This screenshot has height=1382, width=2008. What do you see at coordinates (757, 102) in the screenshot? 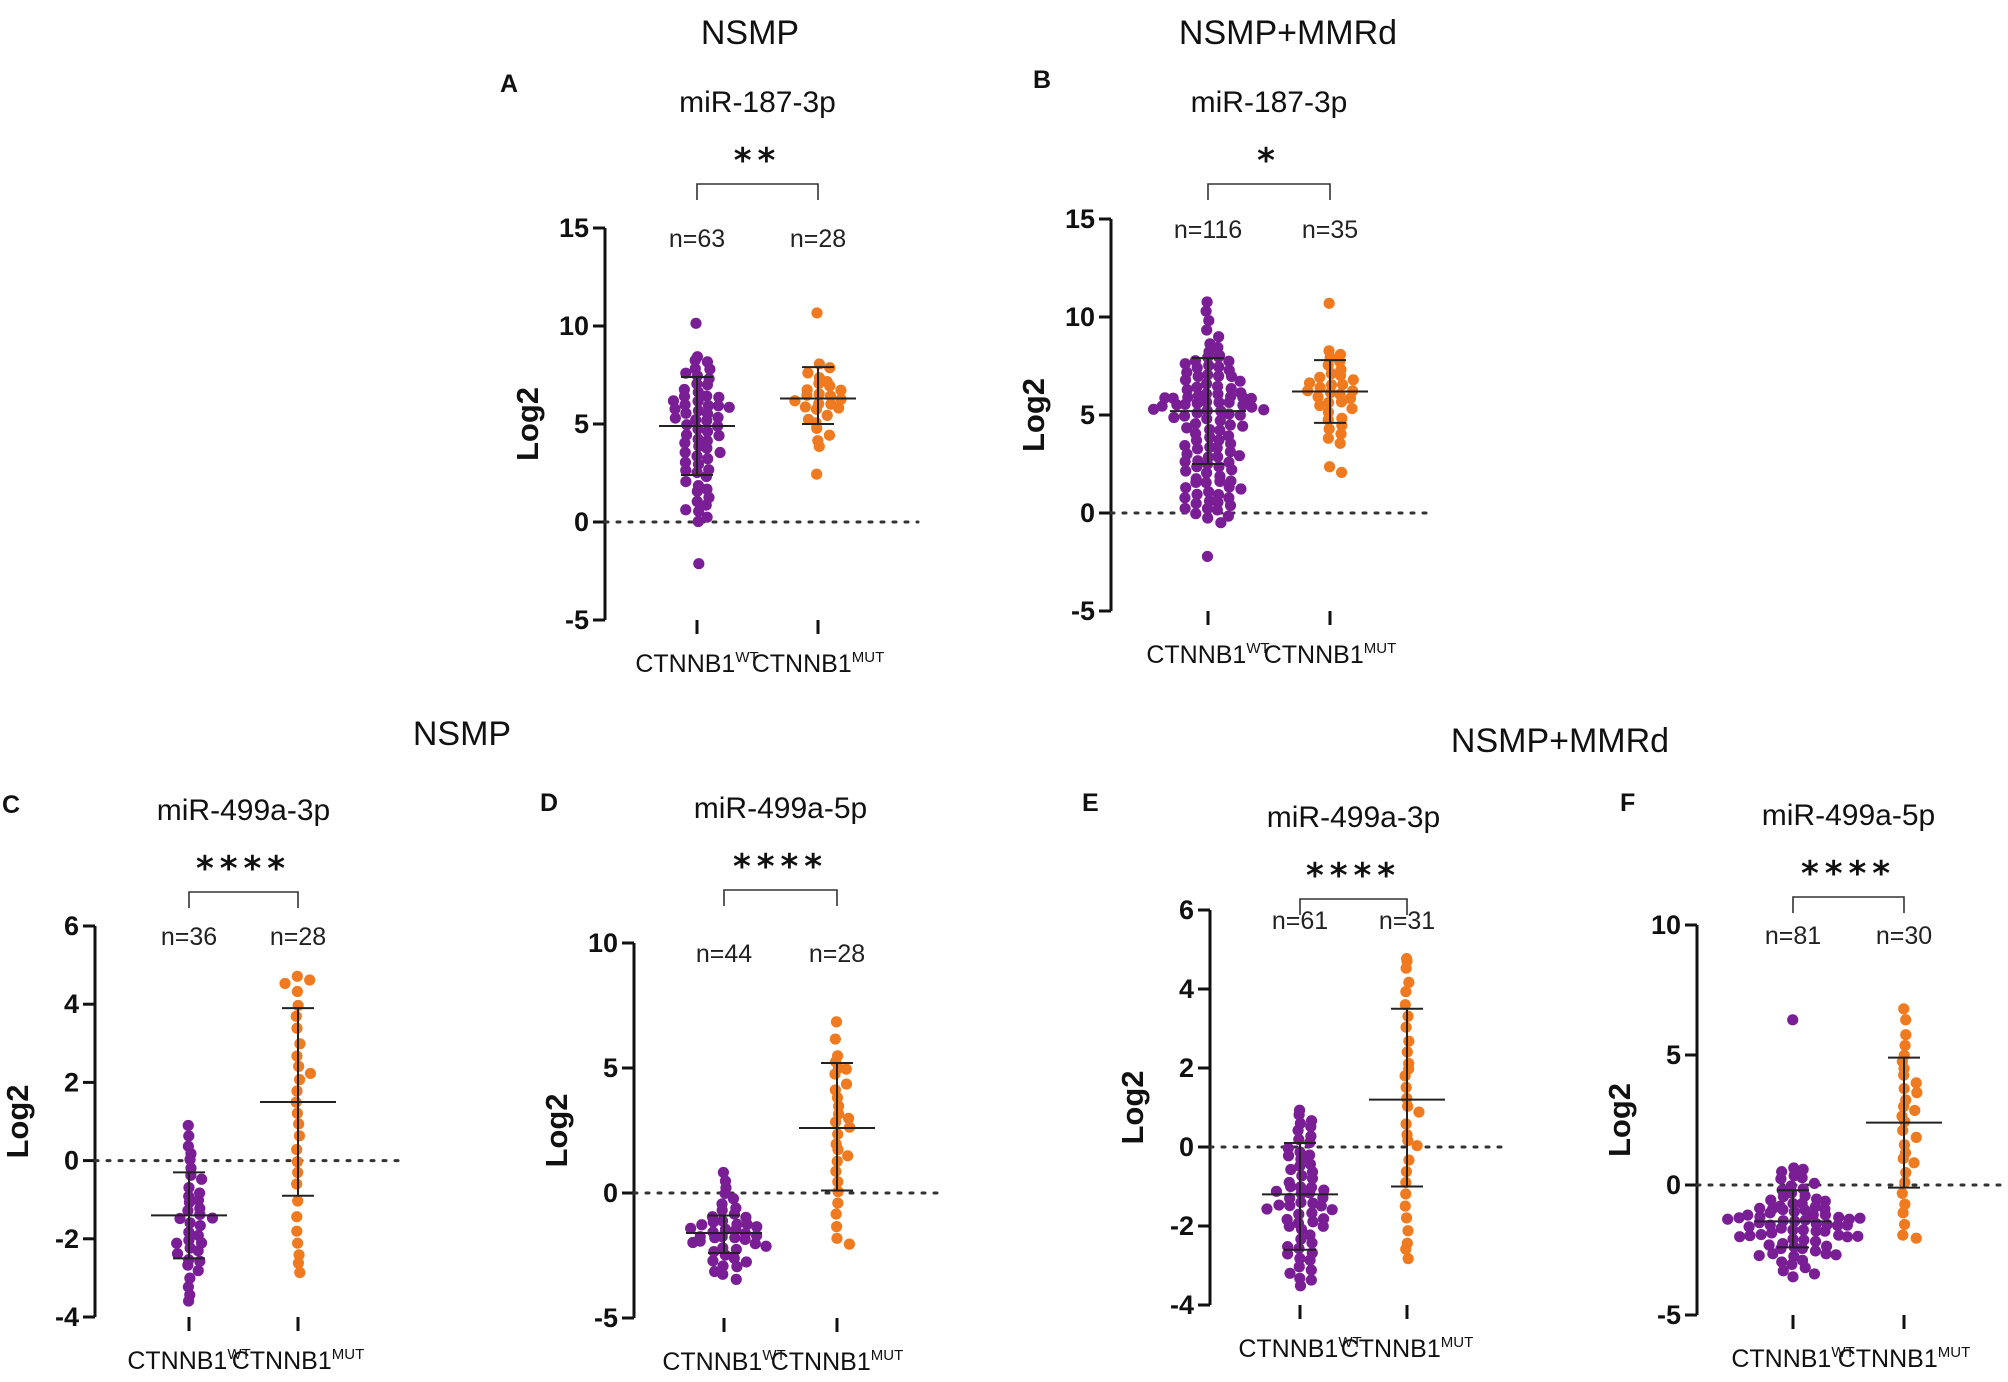
I see `panel-title: miR-187-3p` at bounding box center [757, 102].